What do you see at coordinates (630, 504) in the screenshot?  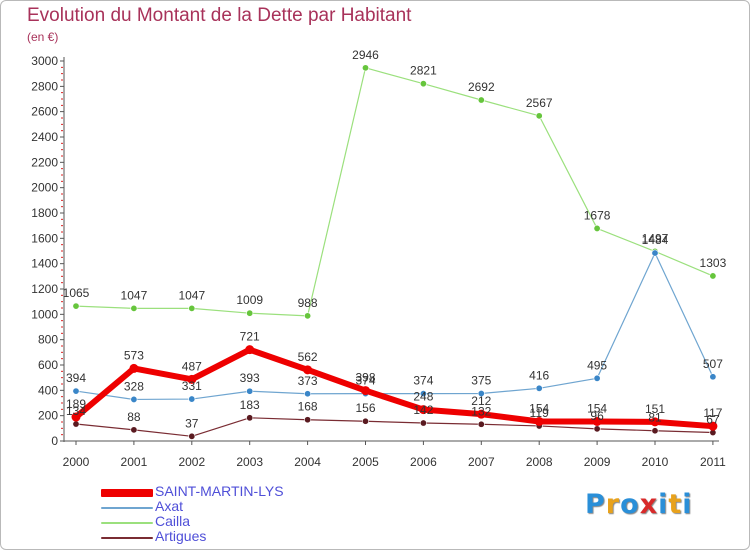 I see `logo-letter: o` at bounding box center [630, 504].